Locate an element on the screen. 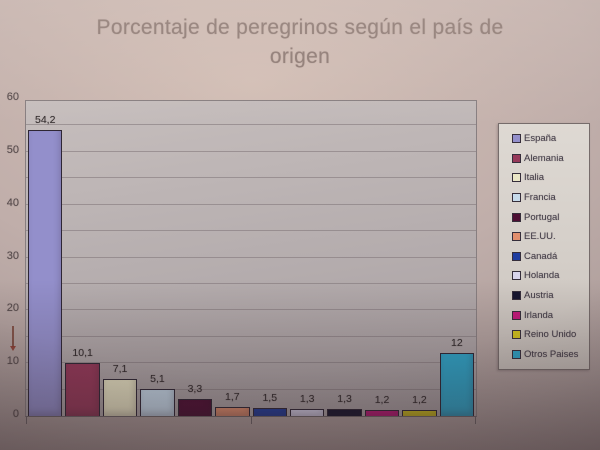 Image resolution: width=600 pixels, height=450 pixels. x-axis-tick-right is located at coordinates (475, 420).